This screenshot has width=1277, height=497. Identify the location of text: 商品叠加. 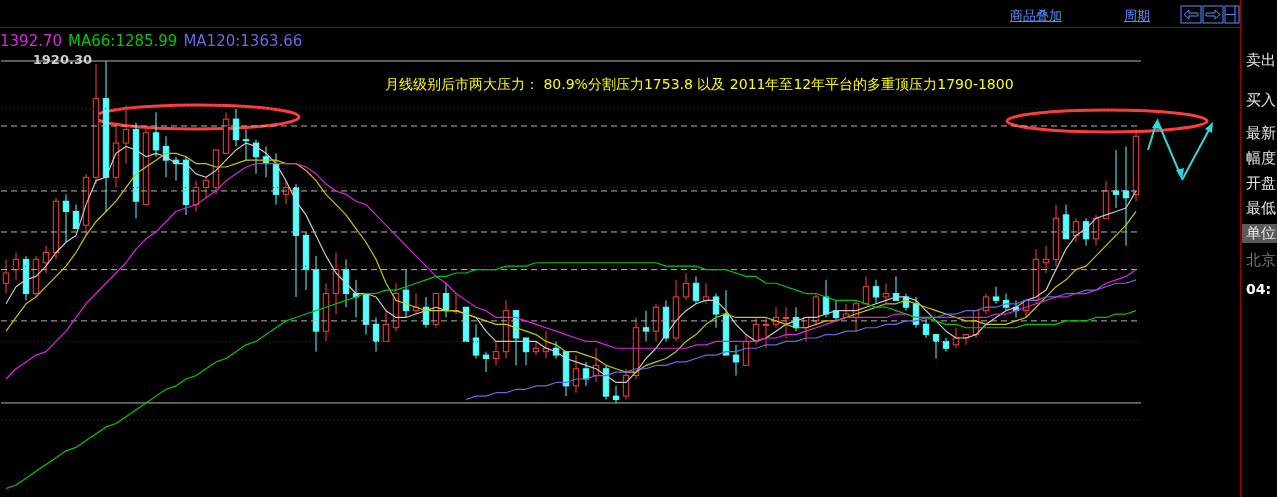
(1036, 16).